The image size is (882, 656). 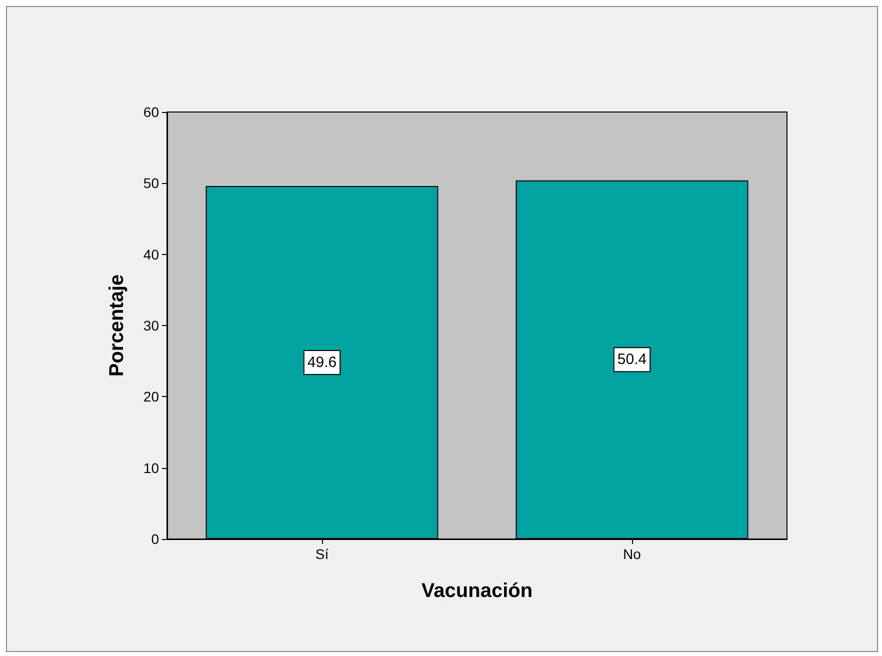 What do you see at coordinates (151, 396) in the screenshot?
I see `y-tick-label: 20` at bounding box center [151, 396].